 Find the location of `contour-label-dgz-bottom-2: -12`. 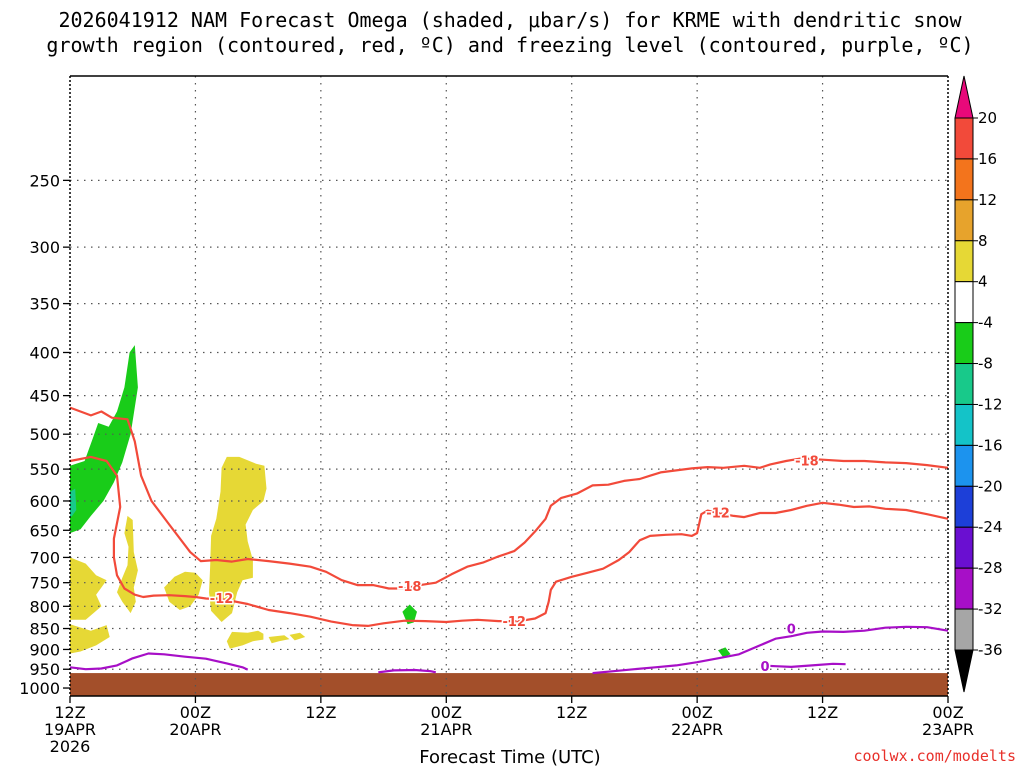

contour-label-dgz-bottom-2: -12 is located at coordinates (718, 513).